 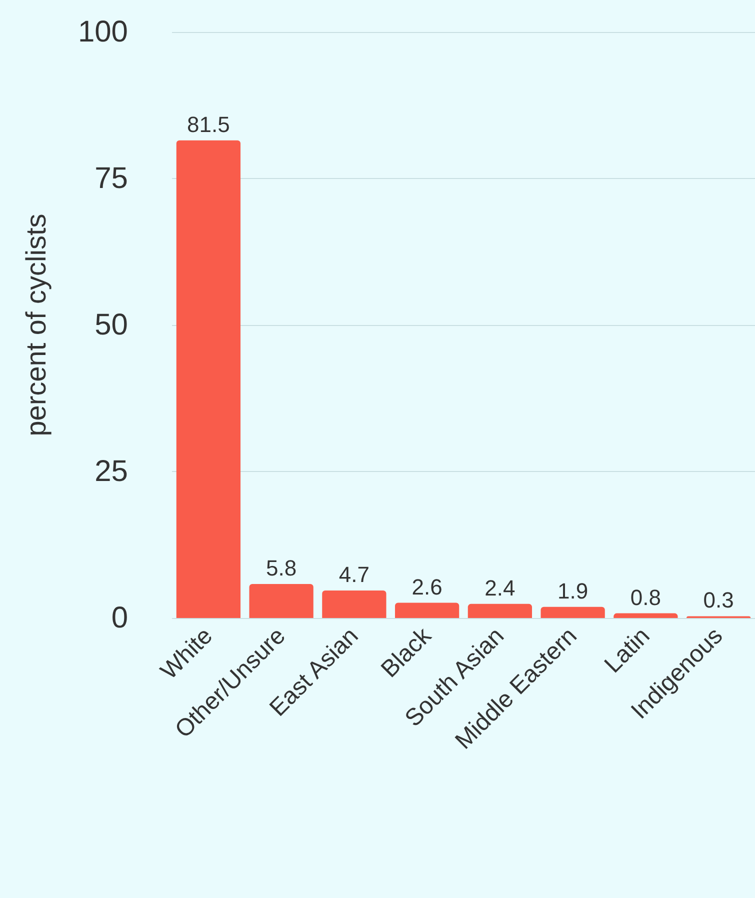 What do you see at coordinates (573, 591) in the screenshot?
I see `data-label: 1.9` at bounding box center [573, 591].